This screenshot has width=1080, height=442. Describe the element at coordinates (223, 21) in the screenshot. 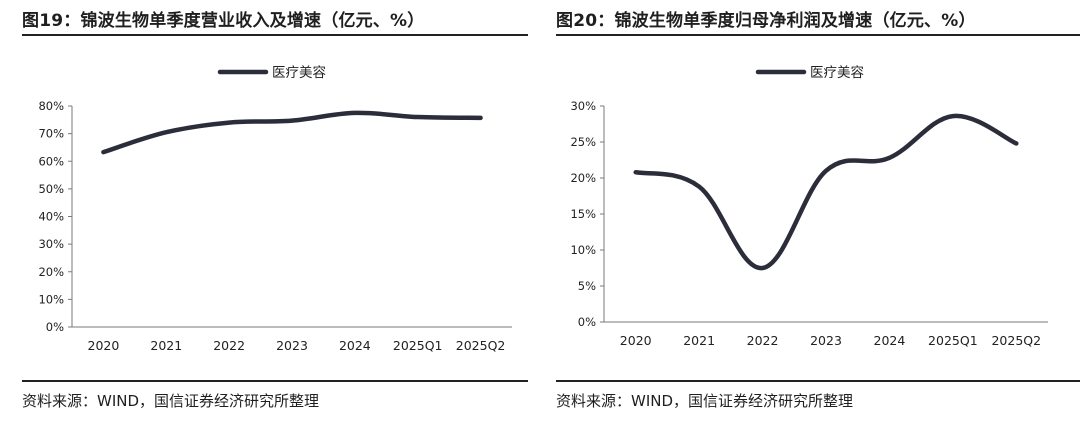

I see `figure-title: 图19：锦波生物单季度营业收入及增速（亿元、%）` at that location.